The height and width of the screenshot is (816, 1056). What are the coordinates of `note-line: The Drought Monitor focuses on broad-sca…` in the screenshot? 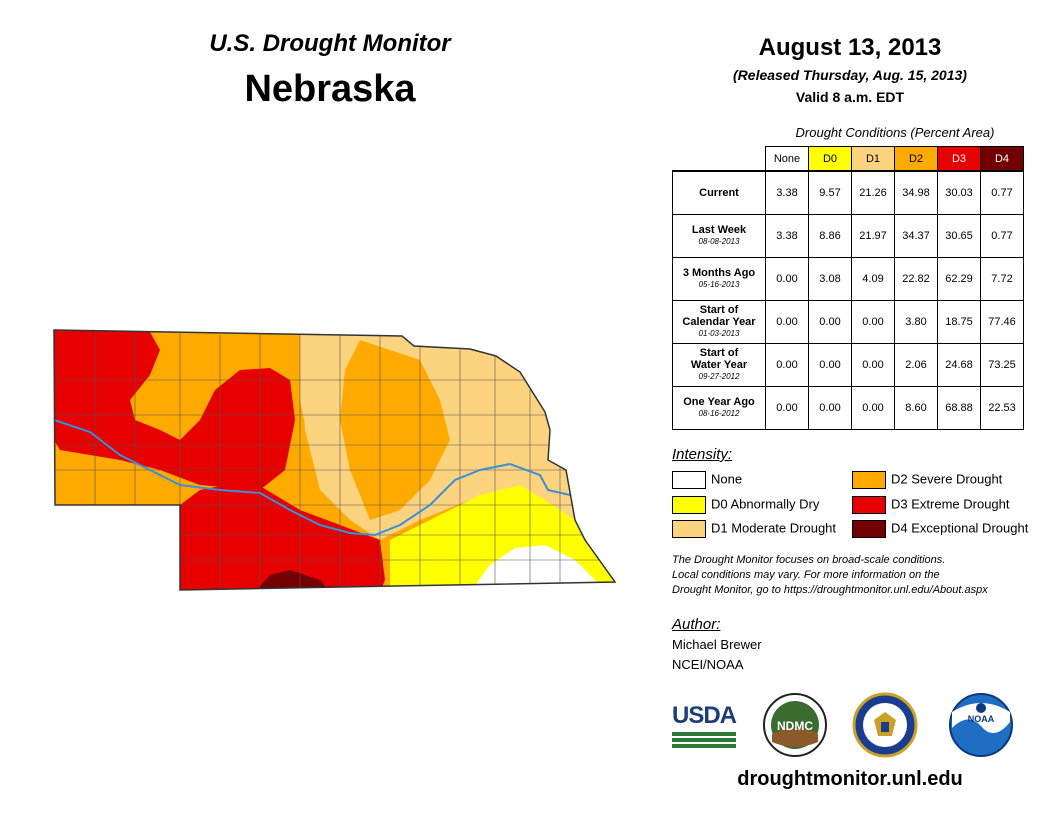 It's located at (809, 560).